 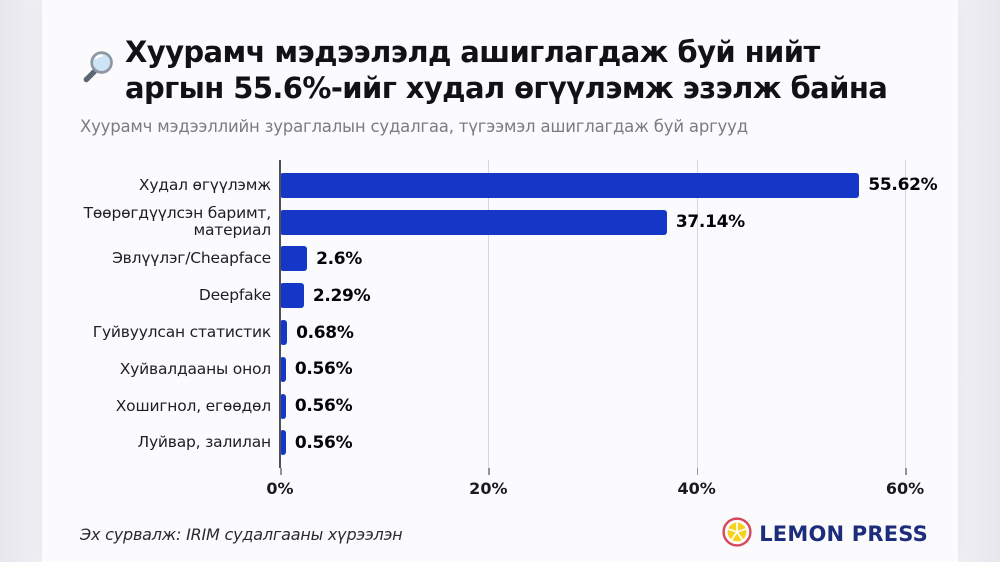 I want to click on lemon-icon, so click(x=737, y=534).